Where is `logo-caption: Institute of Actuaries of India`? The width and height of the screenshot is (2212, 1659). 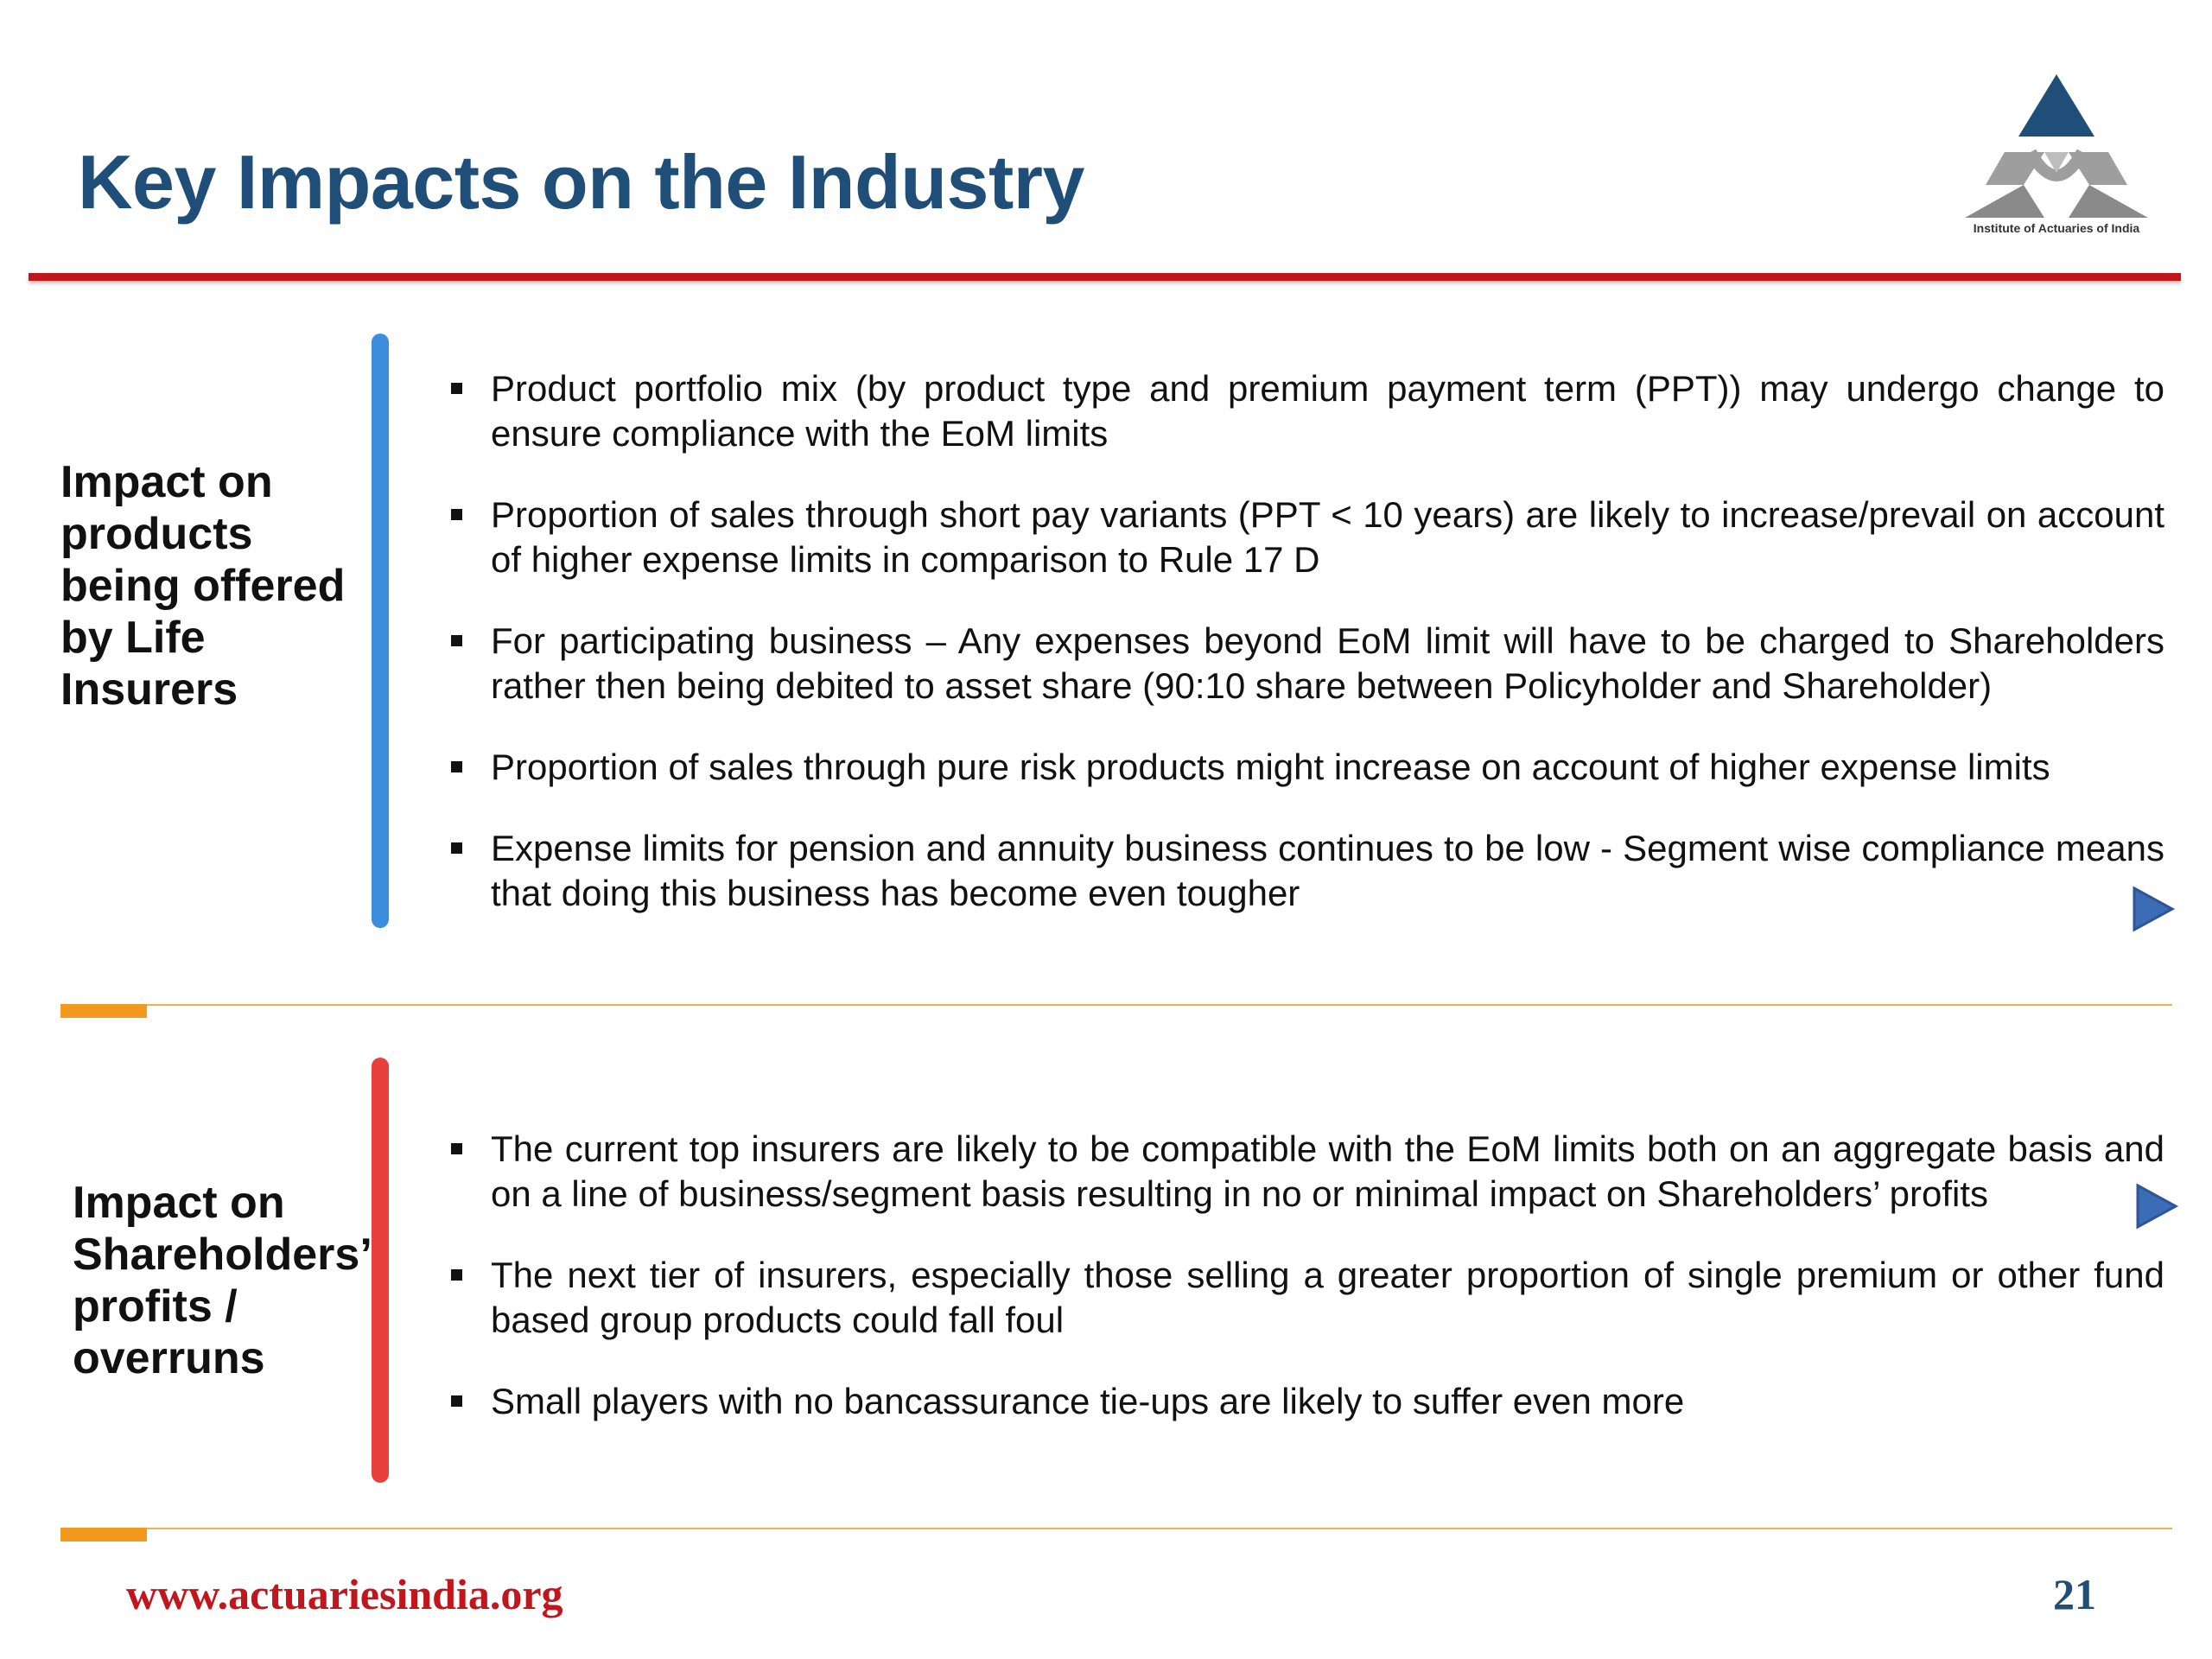 logo-caption: Institute of Actuaries of India is located at coordinates (2056, 228).